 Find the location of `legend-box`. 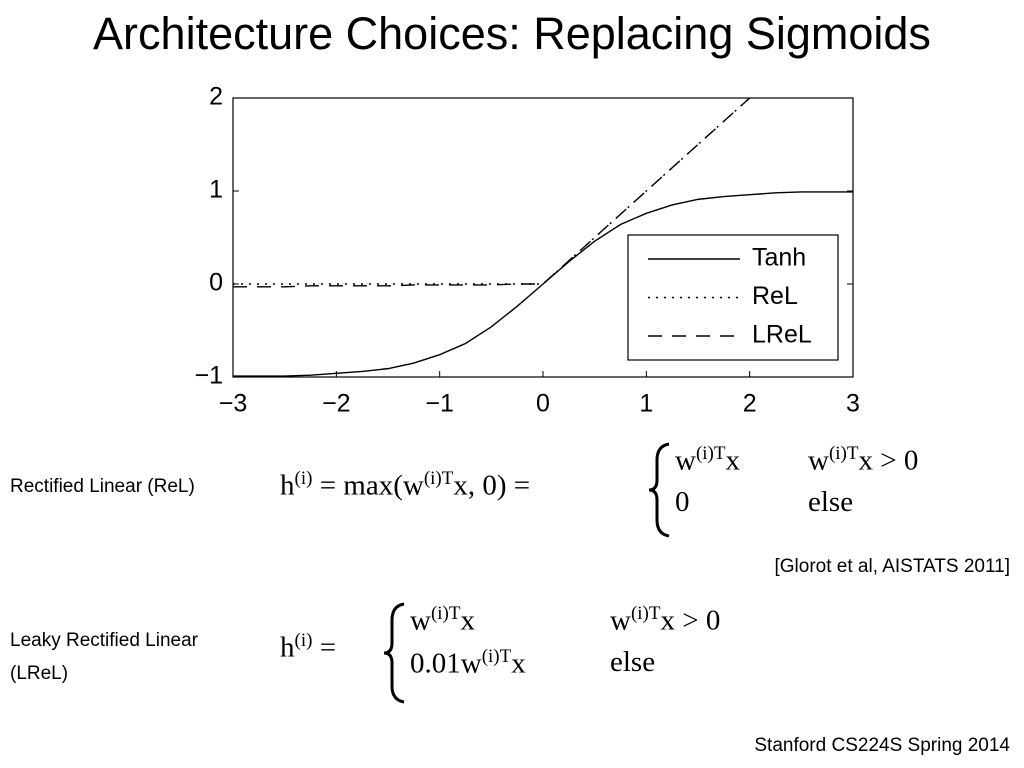

legend-box is located at coordinates (733, 297).